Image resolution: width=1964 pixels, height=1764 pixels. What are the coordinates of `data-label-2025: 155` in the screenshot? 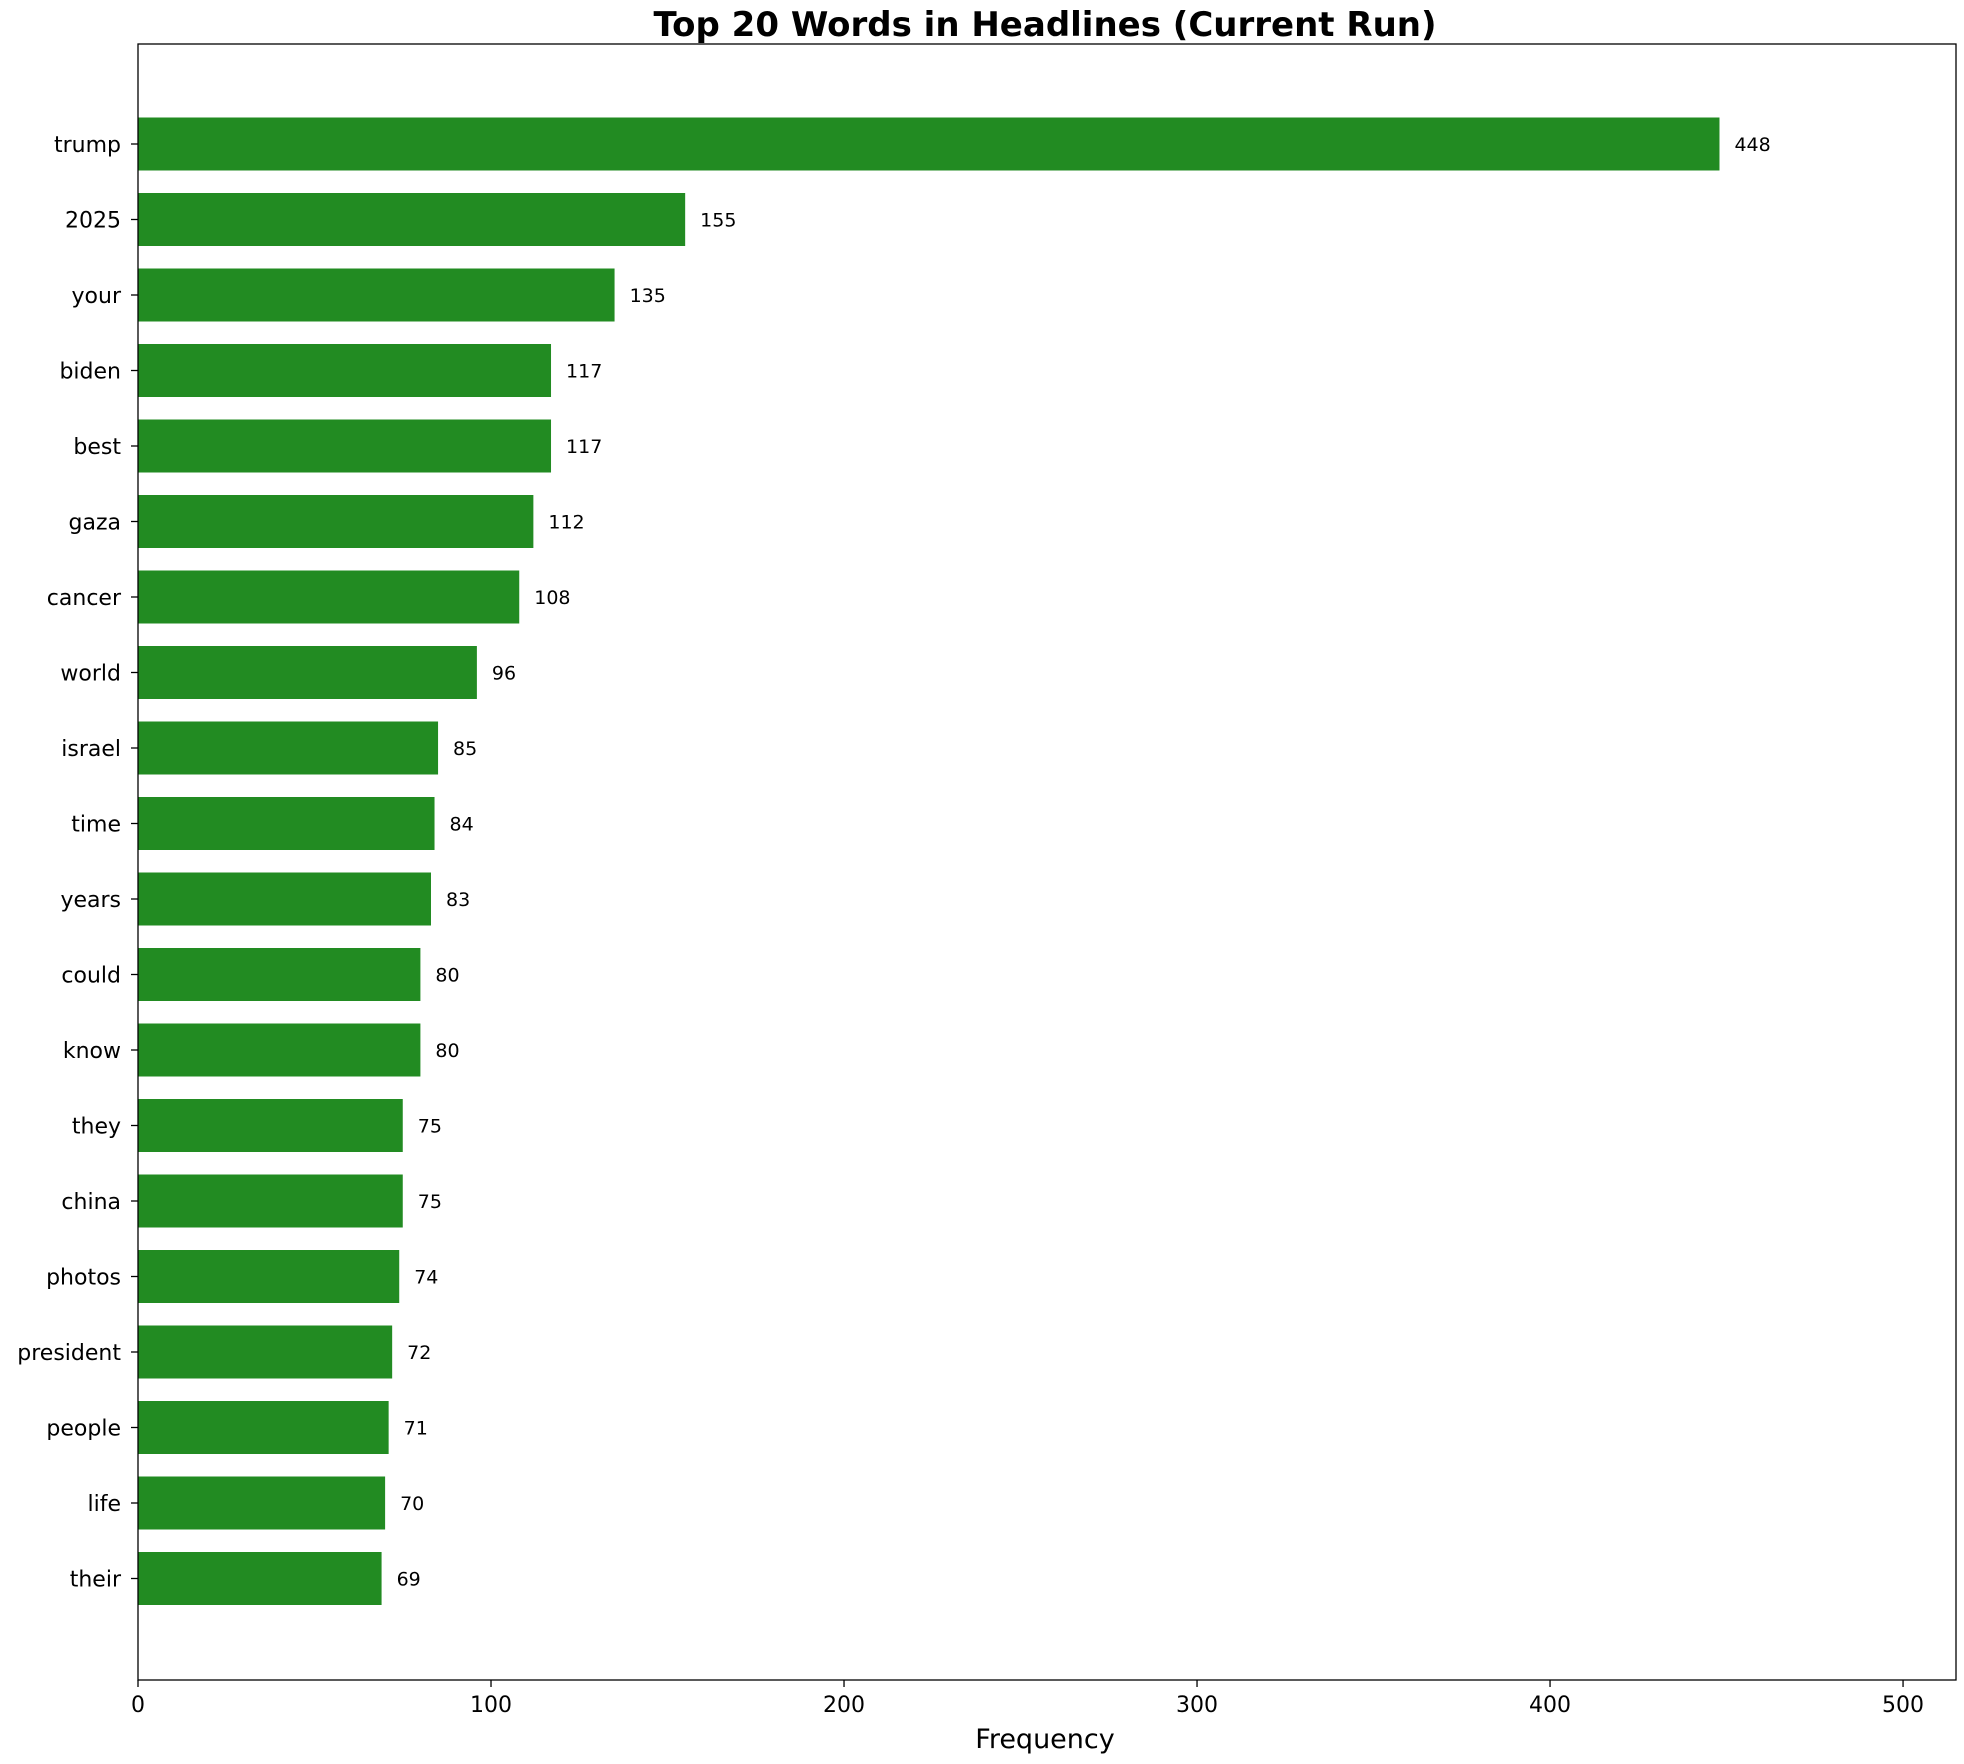 It's located at (718, 221).